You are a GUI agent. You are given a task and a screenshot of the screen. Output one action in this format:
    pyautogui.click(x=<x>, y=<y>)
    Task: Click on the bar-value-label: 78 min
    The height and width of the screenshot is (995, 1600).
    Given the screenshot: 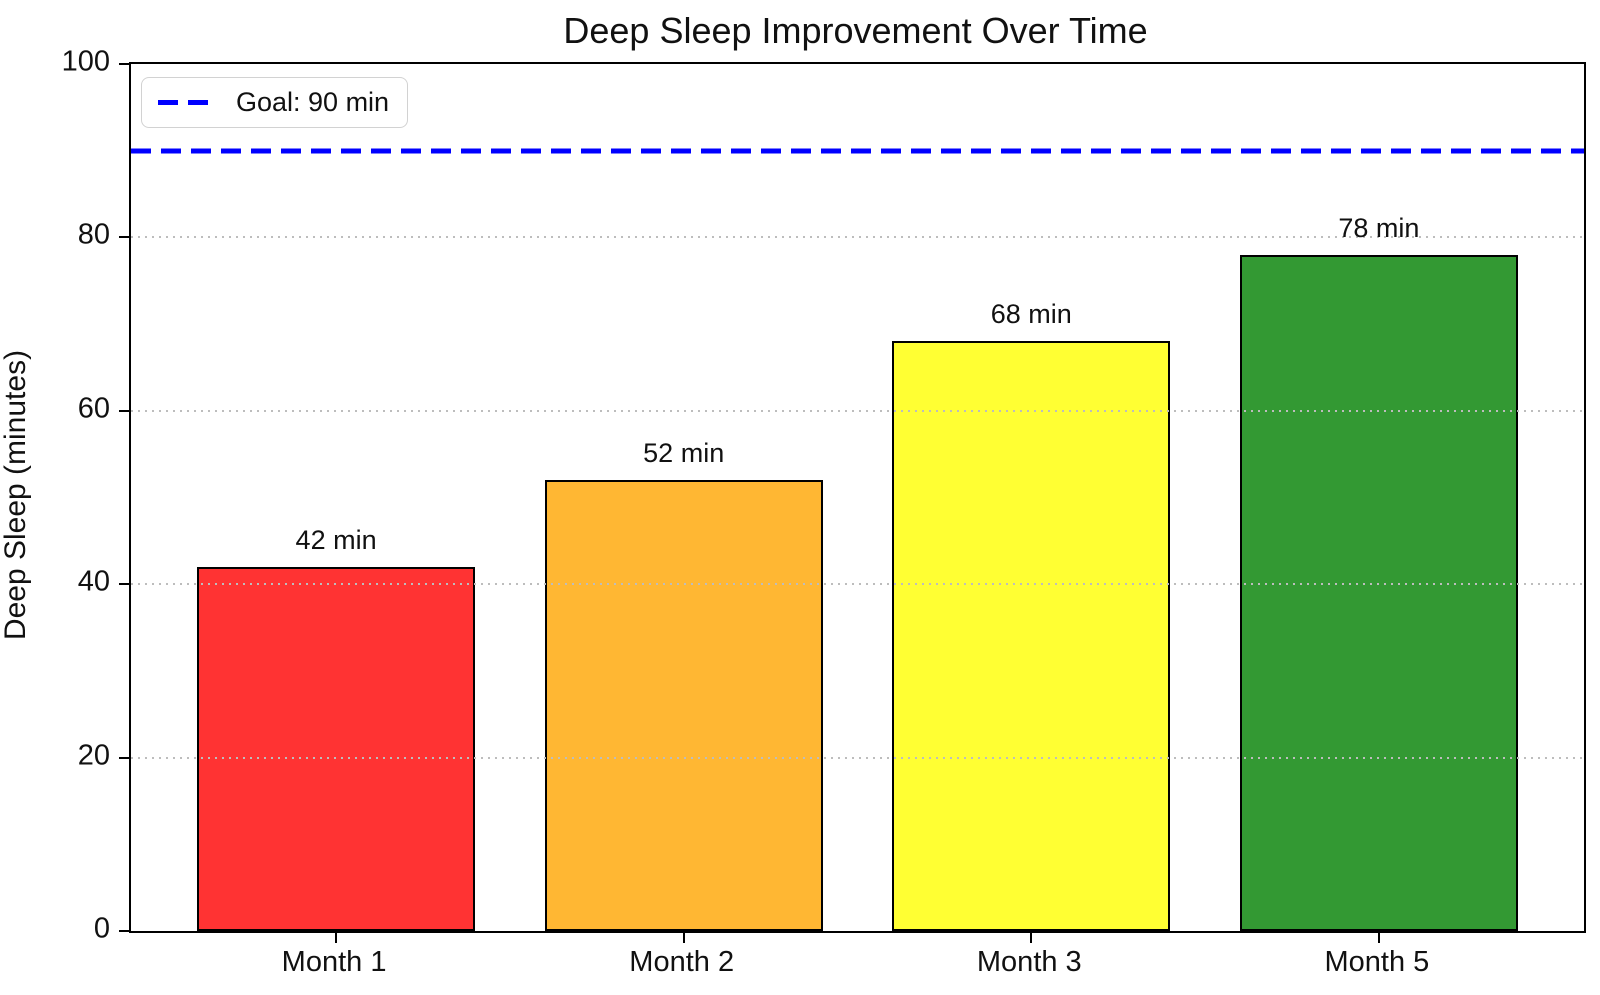 What is the action you would take?
    pyautogui.click(x=1379, y=227)
    